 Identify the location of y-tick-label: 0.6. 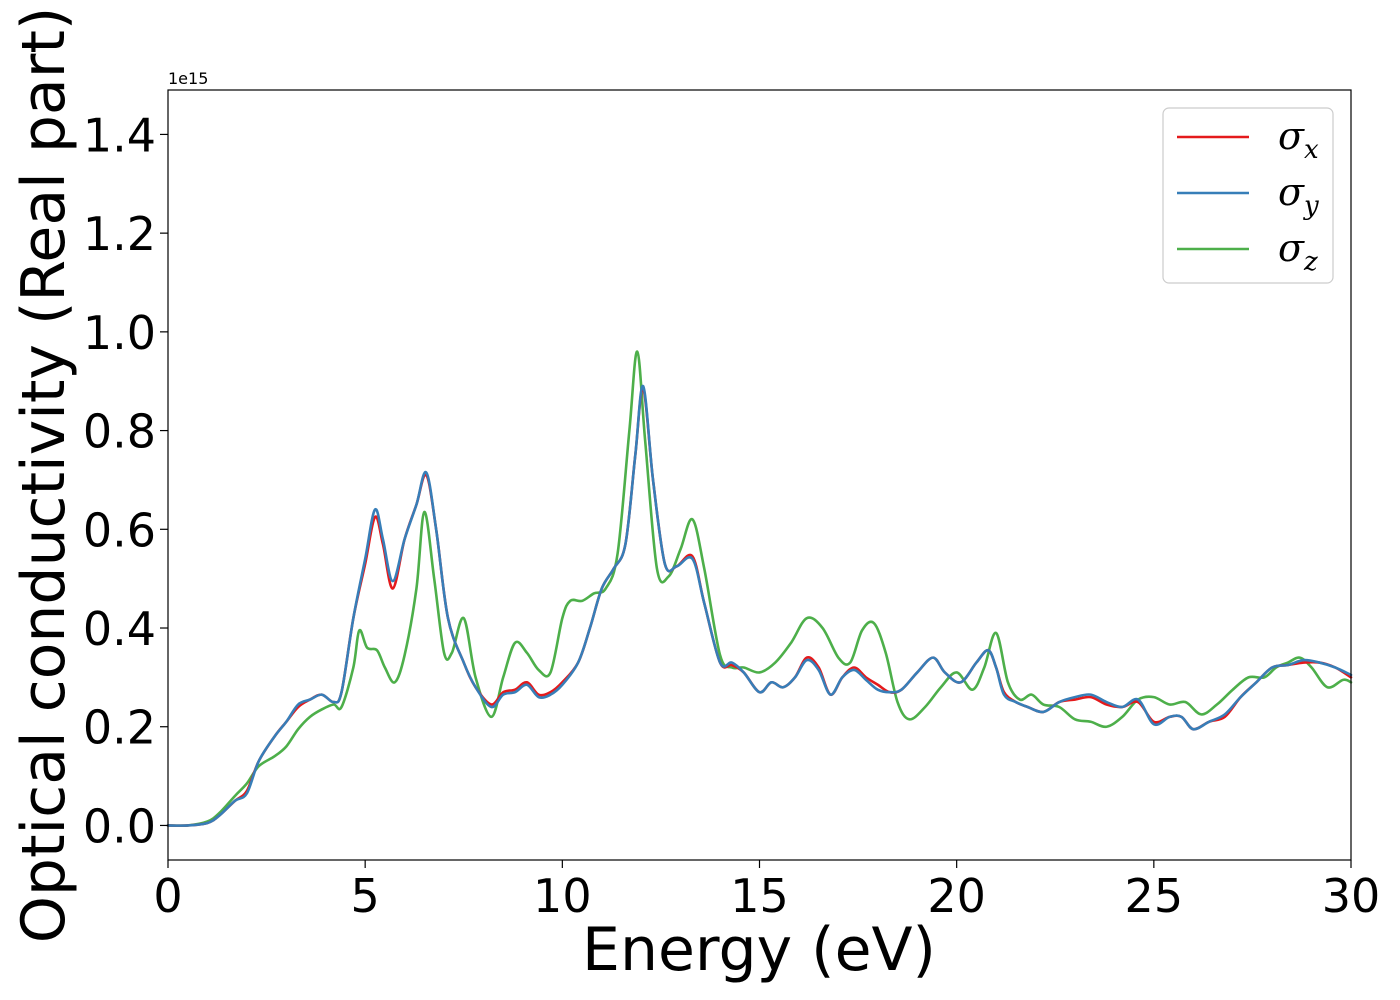
(119, 530).